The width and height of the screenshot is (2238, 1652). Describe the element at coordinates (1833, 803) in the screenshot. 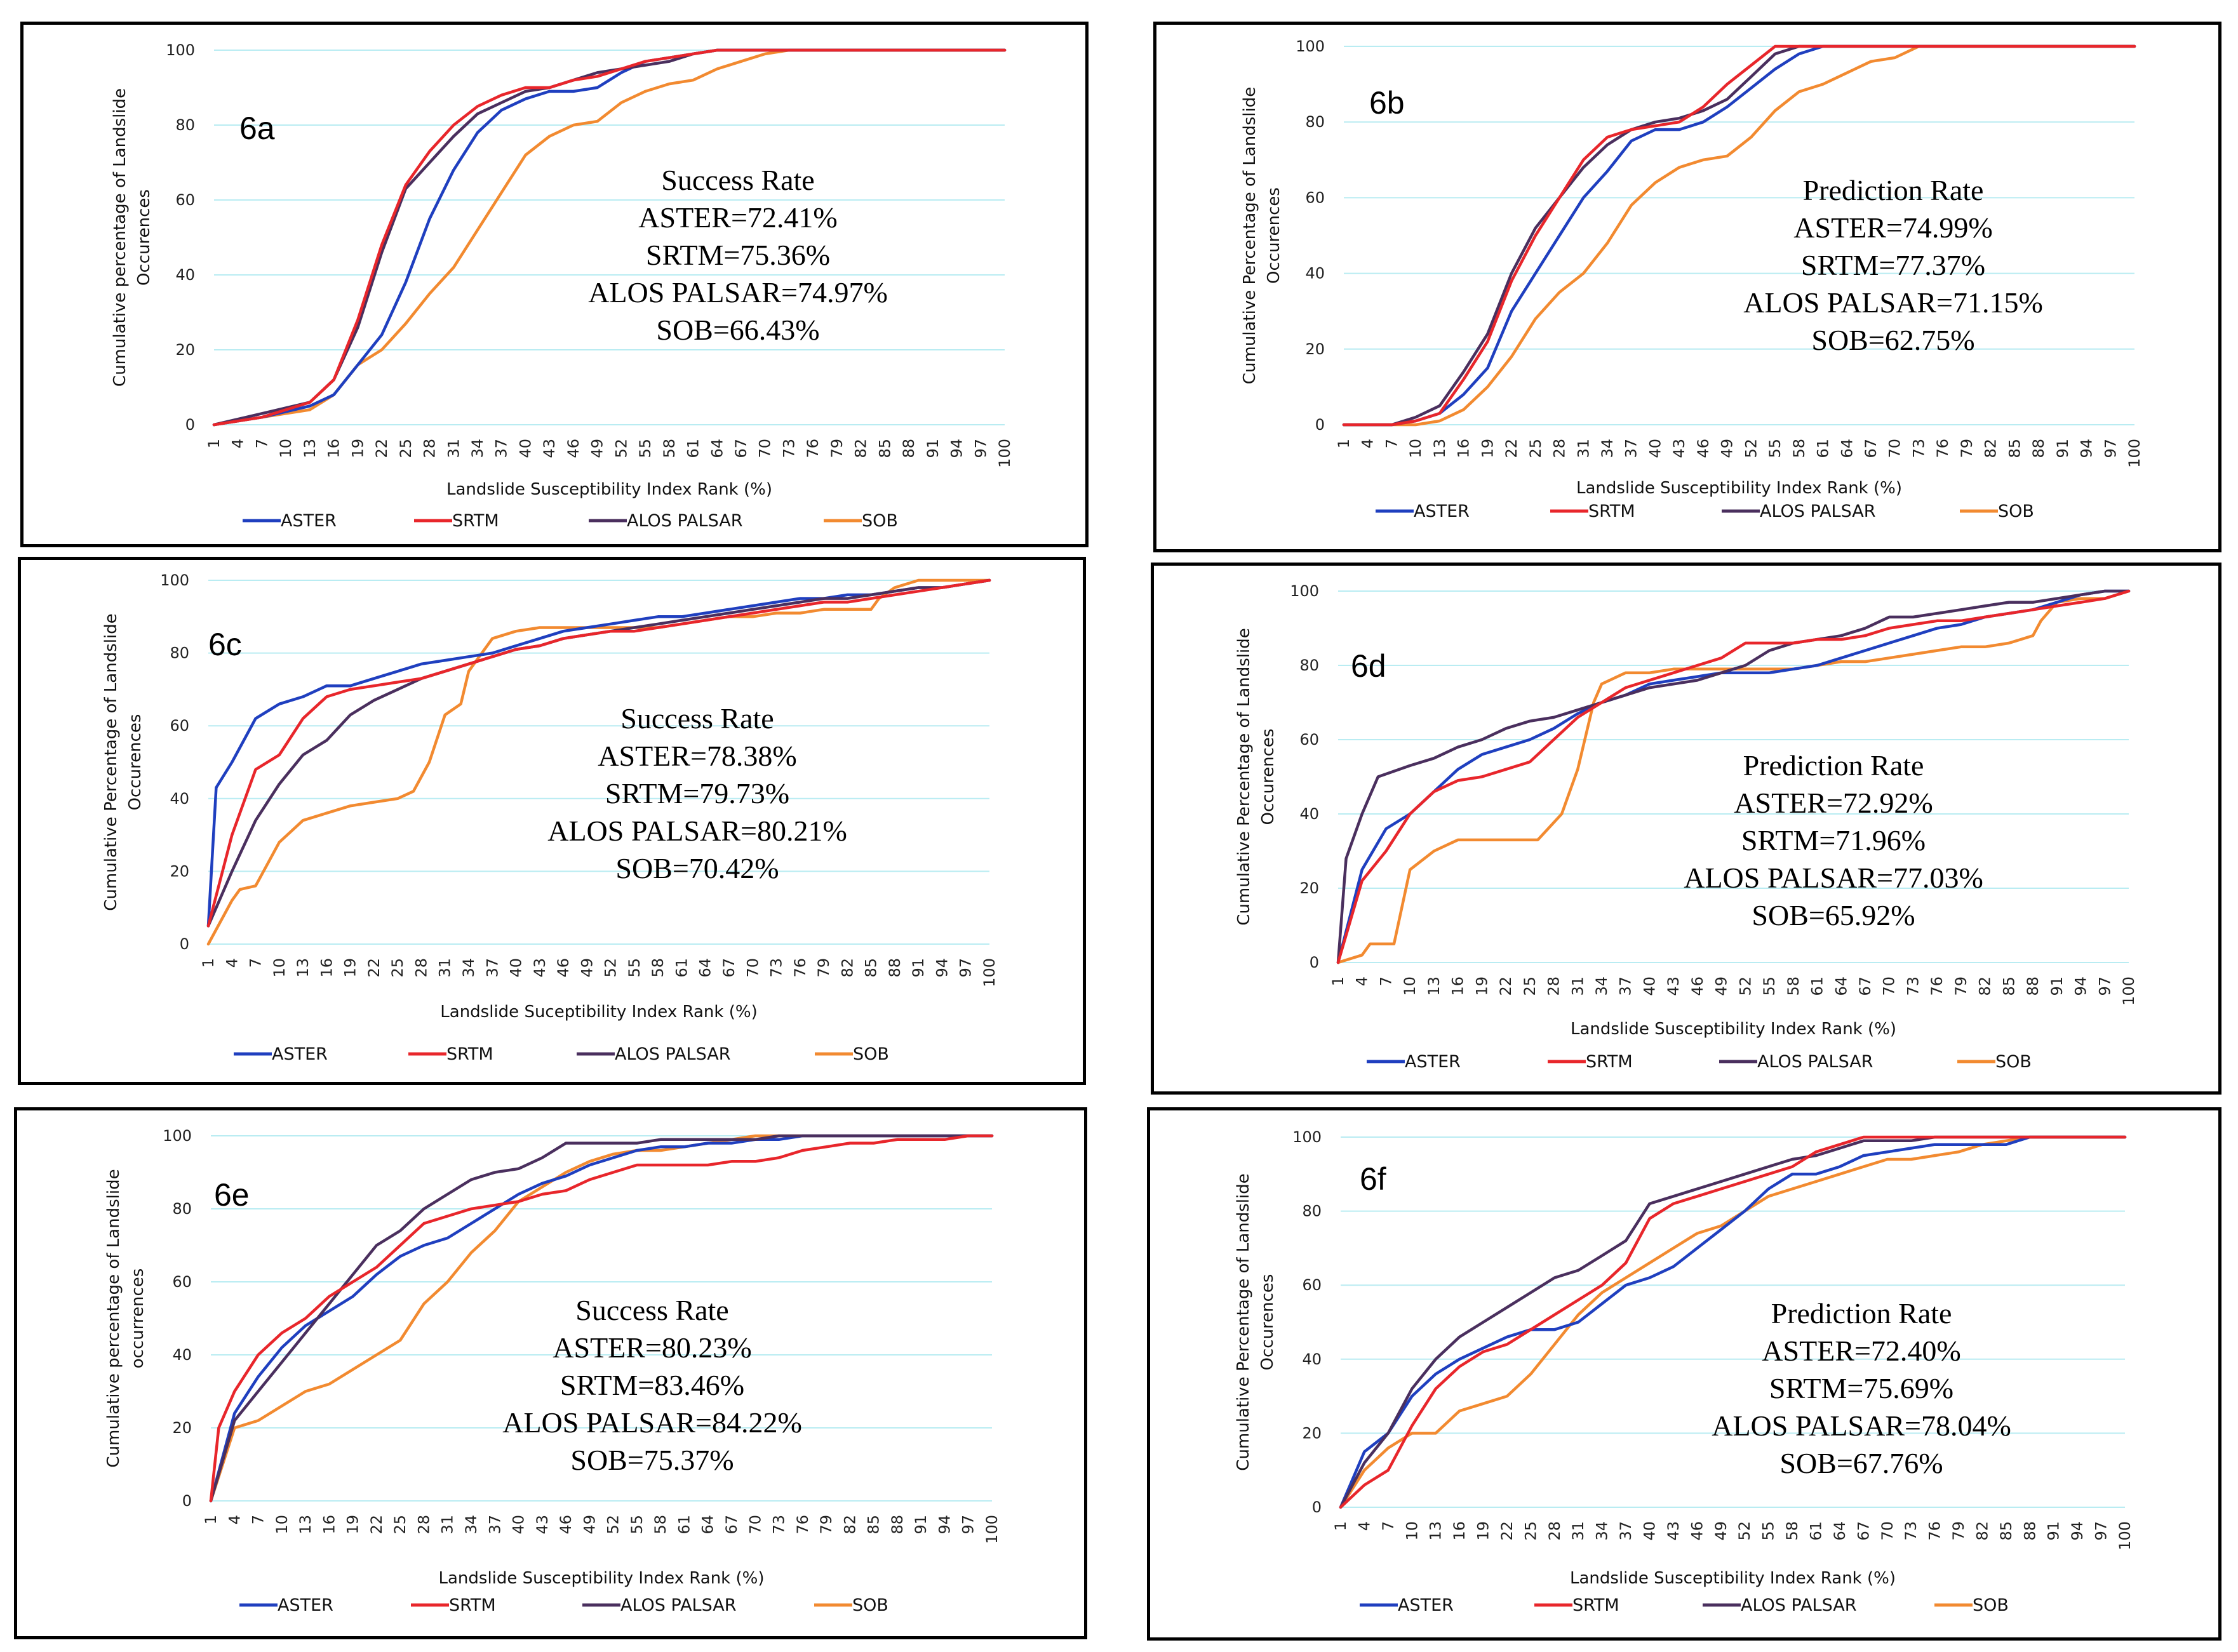

I see `rate-value: ASTER=72.92%` at that location.